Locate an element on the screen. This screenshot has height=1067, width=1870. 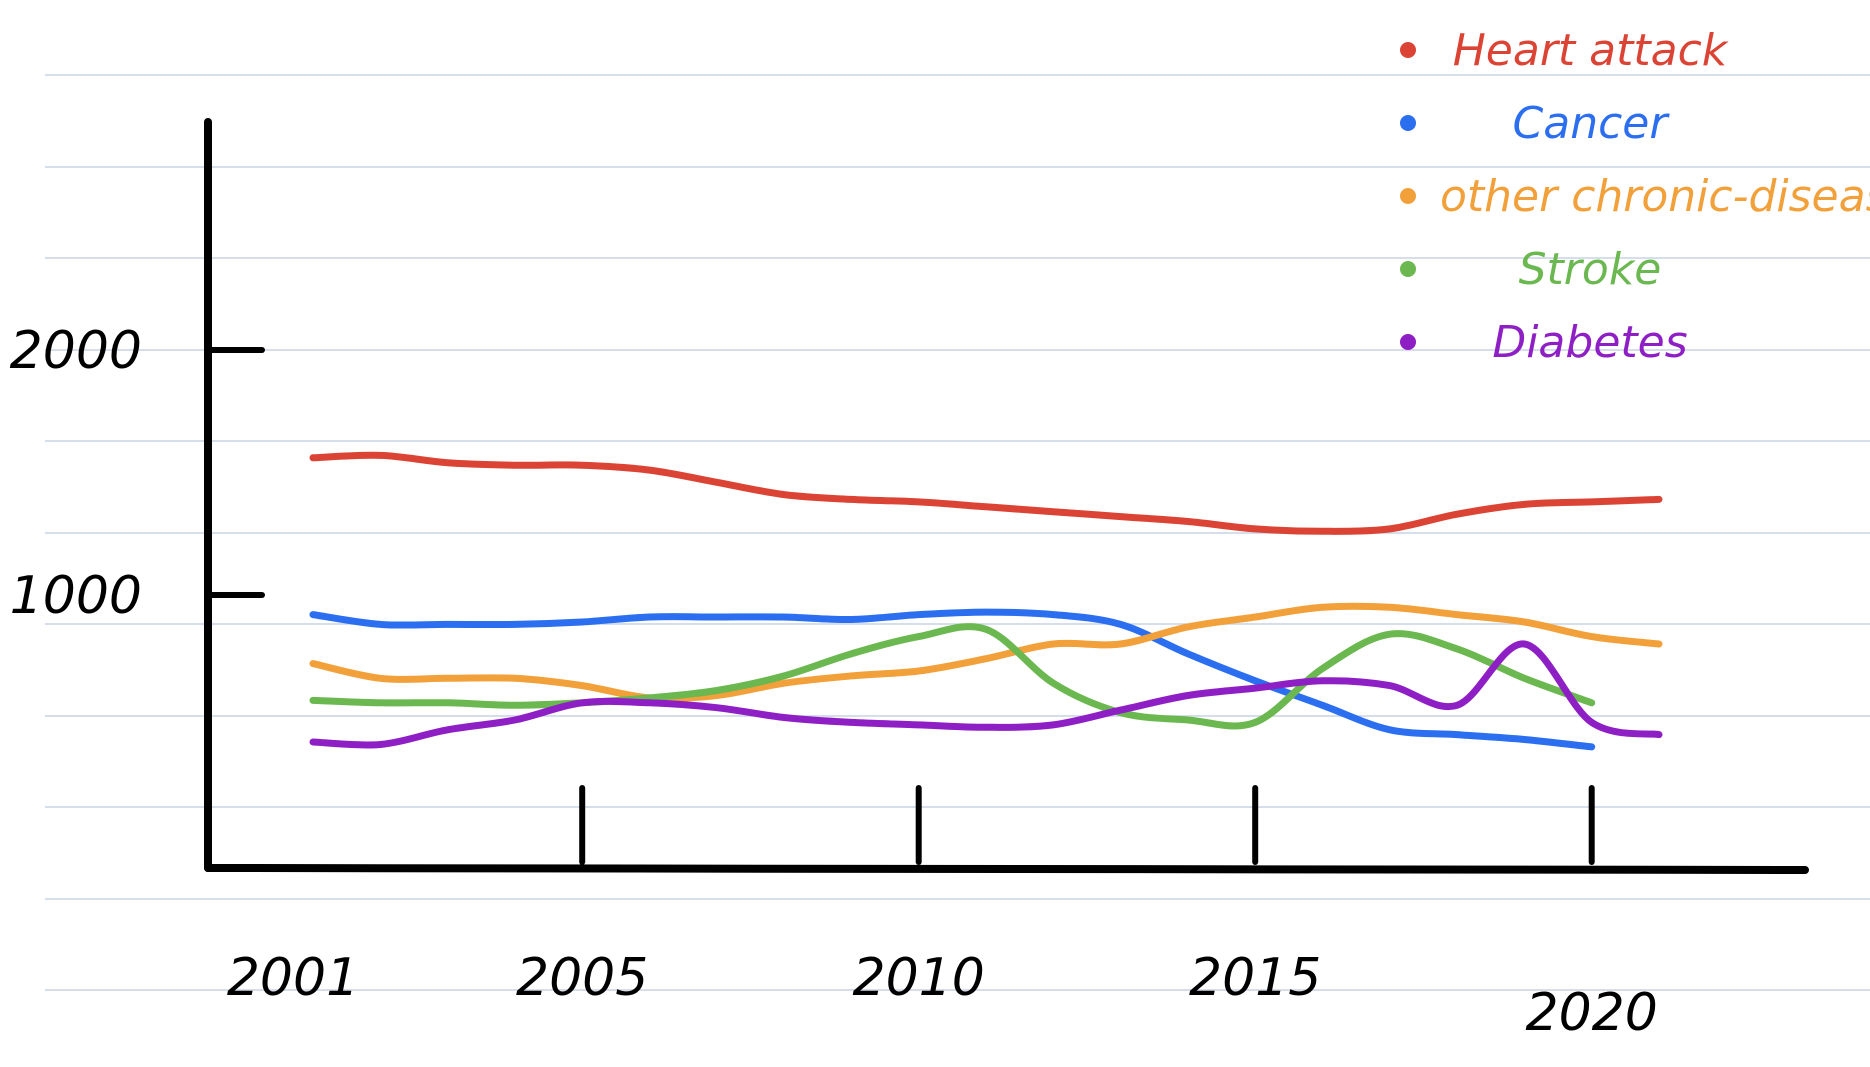
series-line-cancer is located at coordinates (952, 679).